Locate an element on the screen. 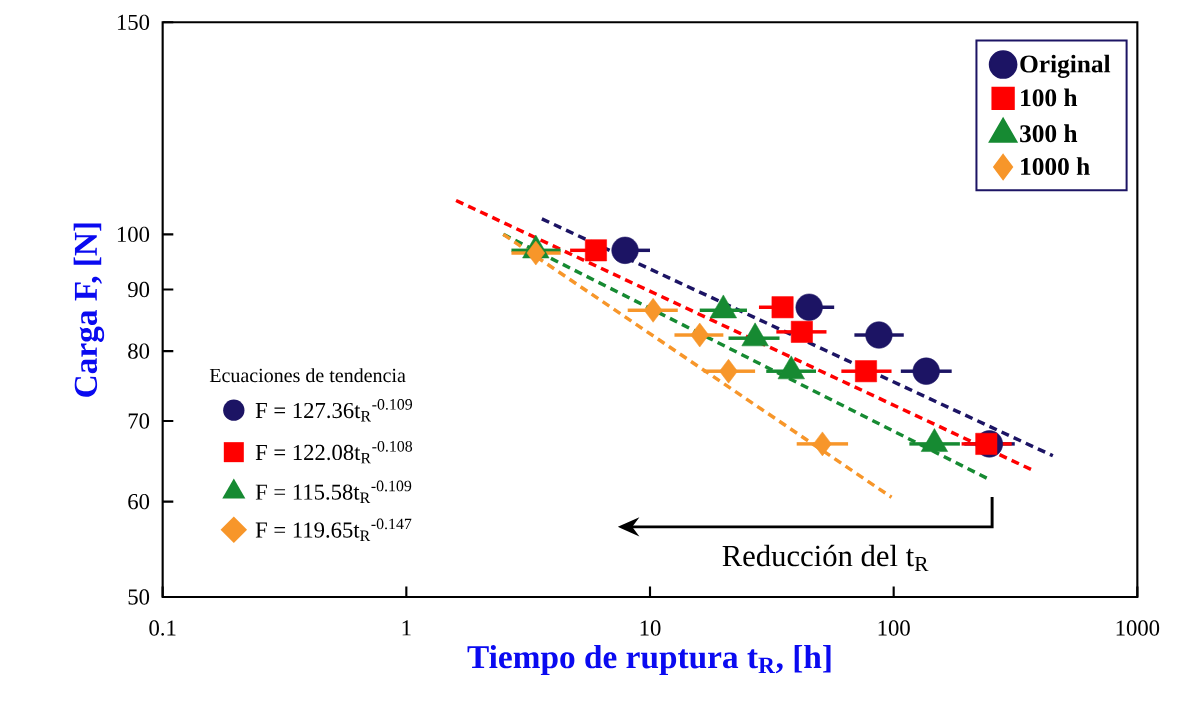  legend-label: 100 h is located at coordinates (1049, 97).